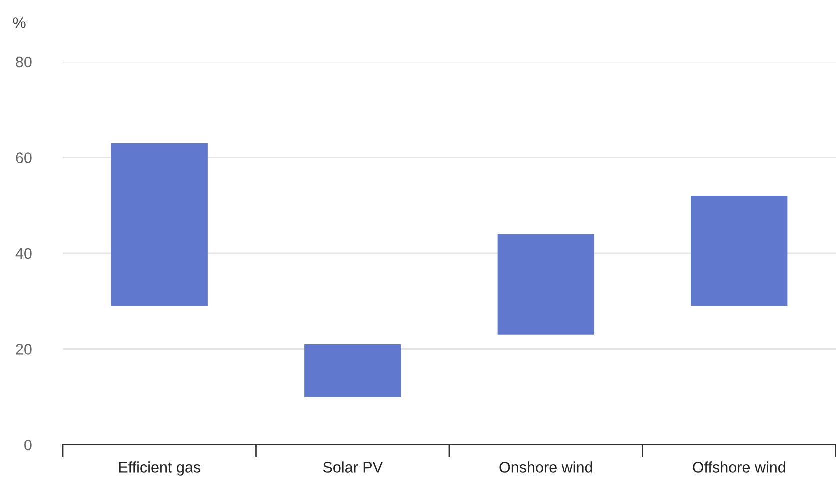 This screenshot has width=836, height=477. Describe the element at coordinates (353, 467) in the screenshot. I see `x-tick-label: Solar PV` at that location.